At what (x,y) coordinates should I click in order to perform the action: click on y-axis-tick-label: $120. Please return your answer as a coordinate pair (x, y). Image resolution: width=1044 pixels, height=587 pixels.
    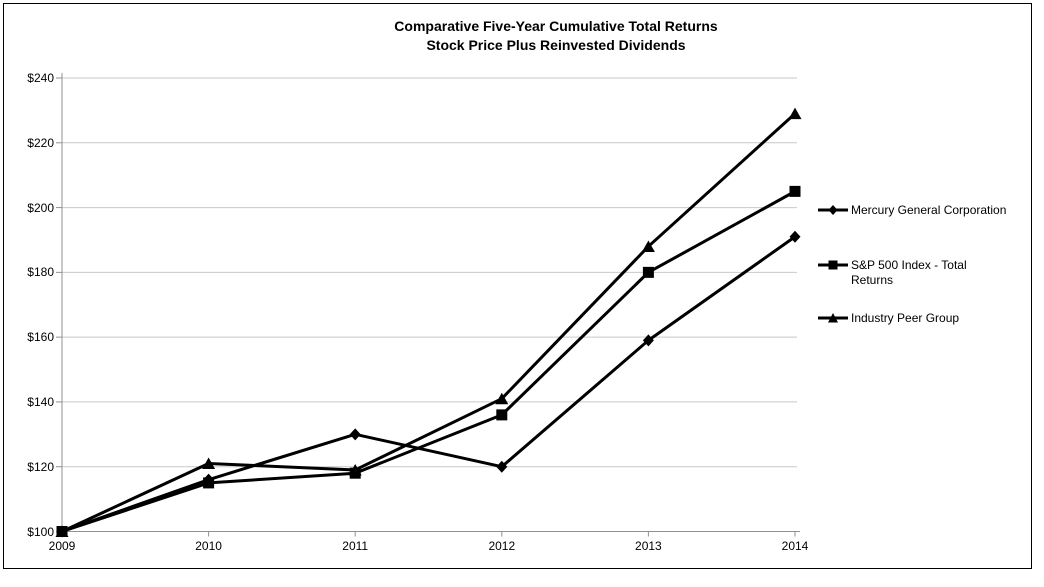
    Looking at the image, I should click on (40, 466).